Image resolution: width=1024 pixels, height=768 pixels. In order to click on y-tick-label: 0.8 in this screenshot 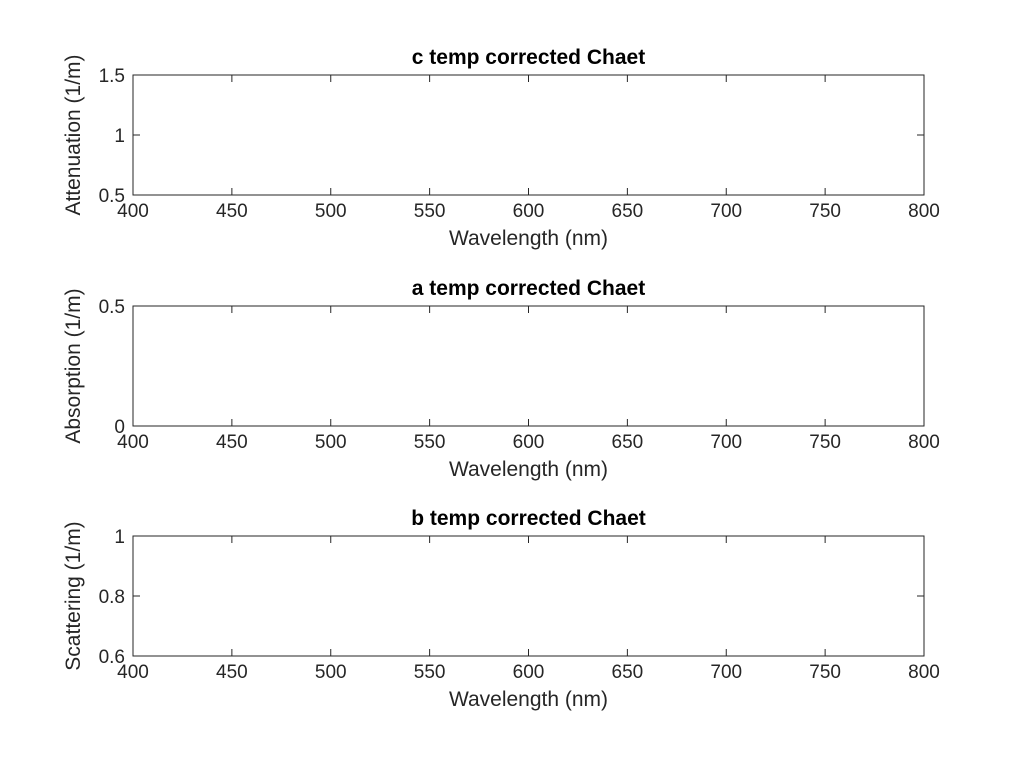, I will do `click(112, 597)`.